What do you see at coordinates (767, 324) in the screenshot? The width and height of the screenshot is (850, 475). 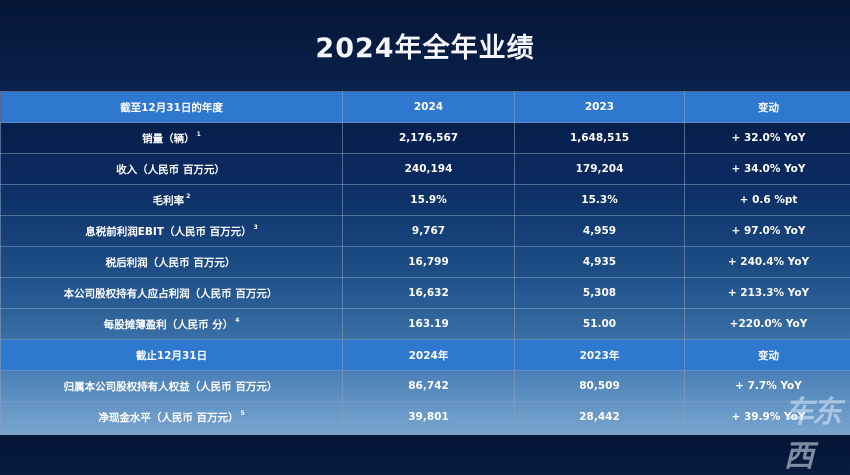 I see `value-change: +220.0% YoY` at bounding box center [767, 324].